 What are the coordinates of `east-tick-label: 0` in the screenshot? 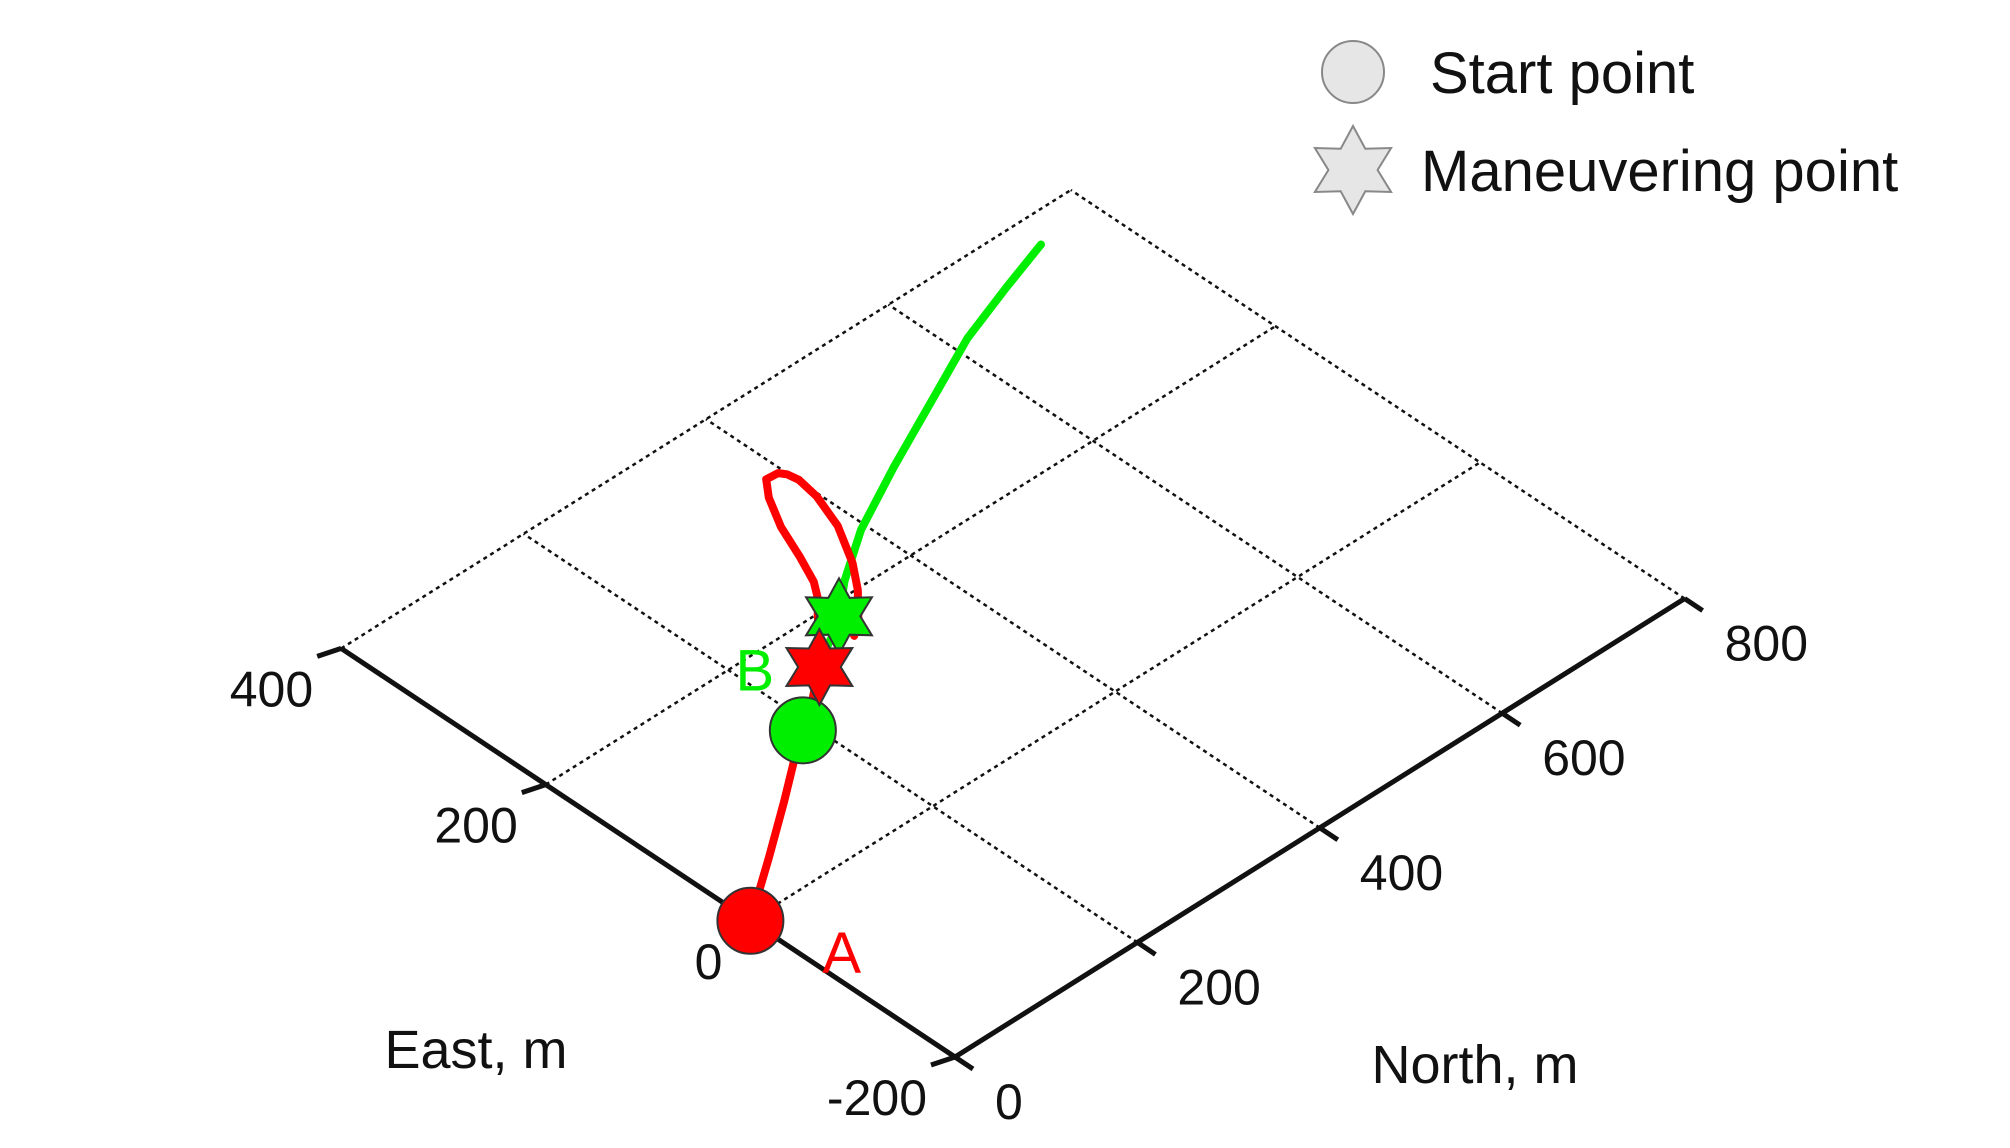 It's located at (709, 962).